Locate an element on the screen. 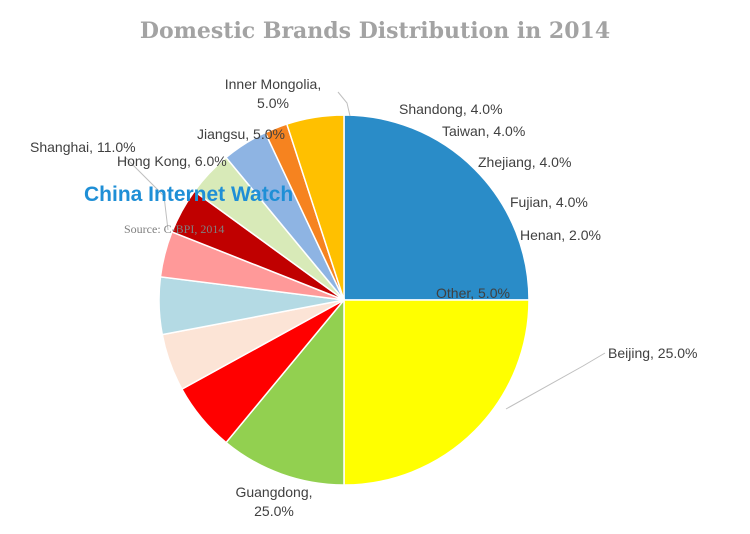 This screenshot has height=534, width=750. chart-title: Domestic Brands Distribution in 2014 is located at coordinates (375, 31).